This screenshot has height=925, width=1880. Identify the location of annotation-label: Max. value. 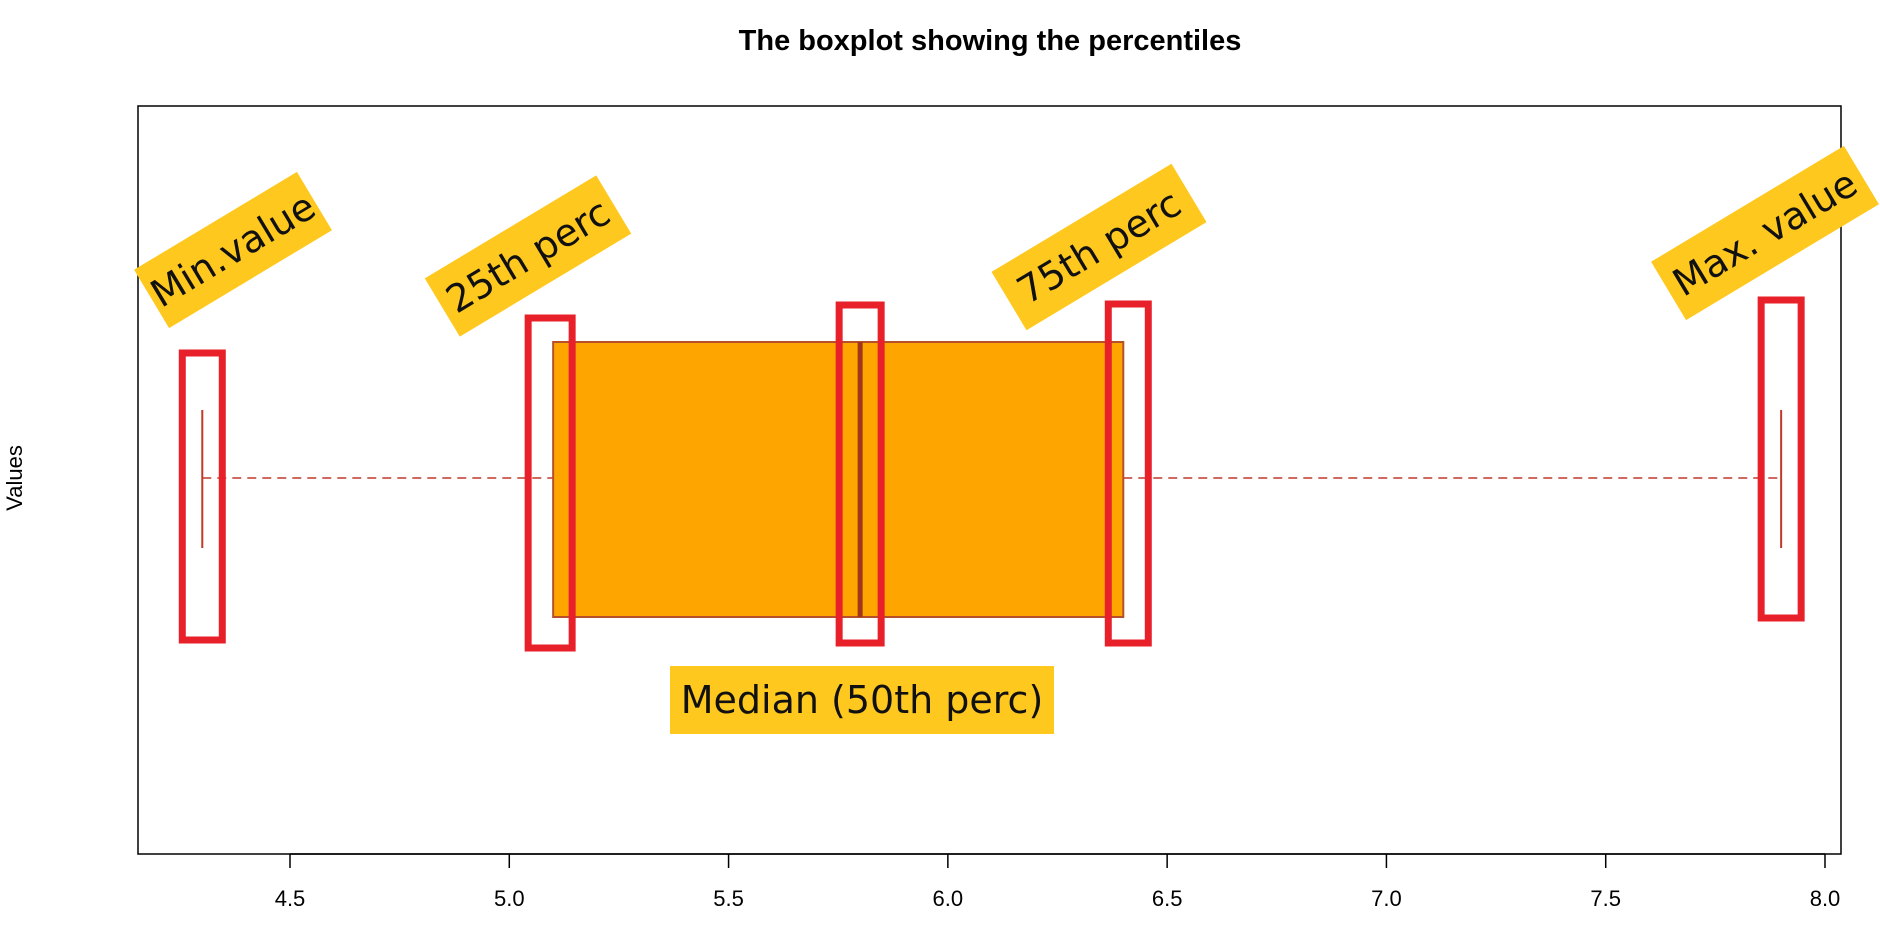
(1765, 233).